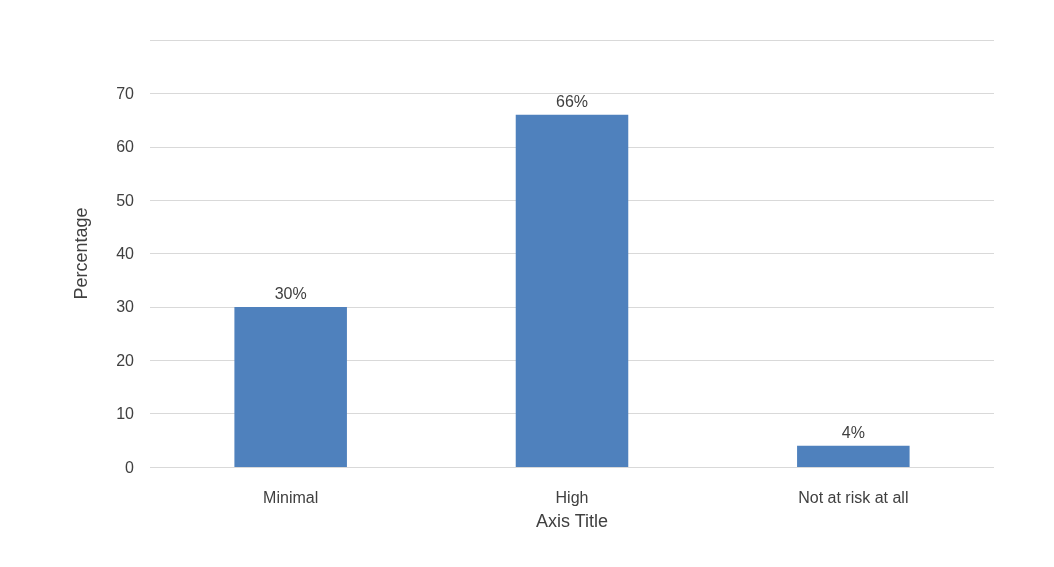 The image size is (1054, 567). I want to click on y-axis-title: Percentage, so click(81, 253).